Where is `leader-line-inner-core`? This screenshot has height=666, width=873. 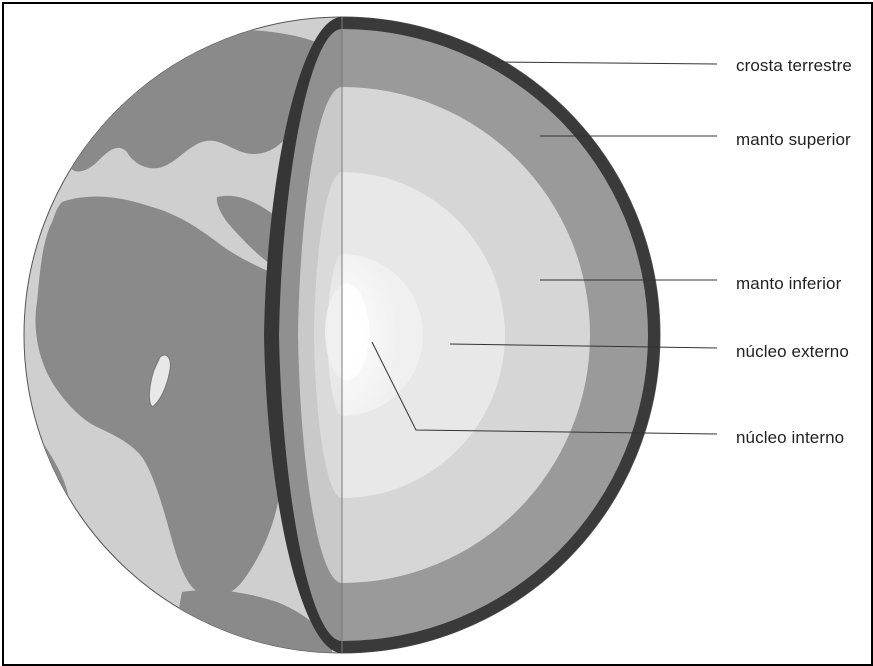
leader-line-inner-core is located at coordinates (544, 388).